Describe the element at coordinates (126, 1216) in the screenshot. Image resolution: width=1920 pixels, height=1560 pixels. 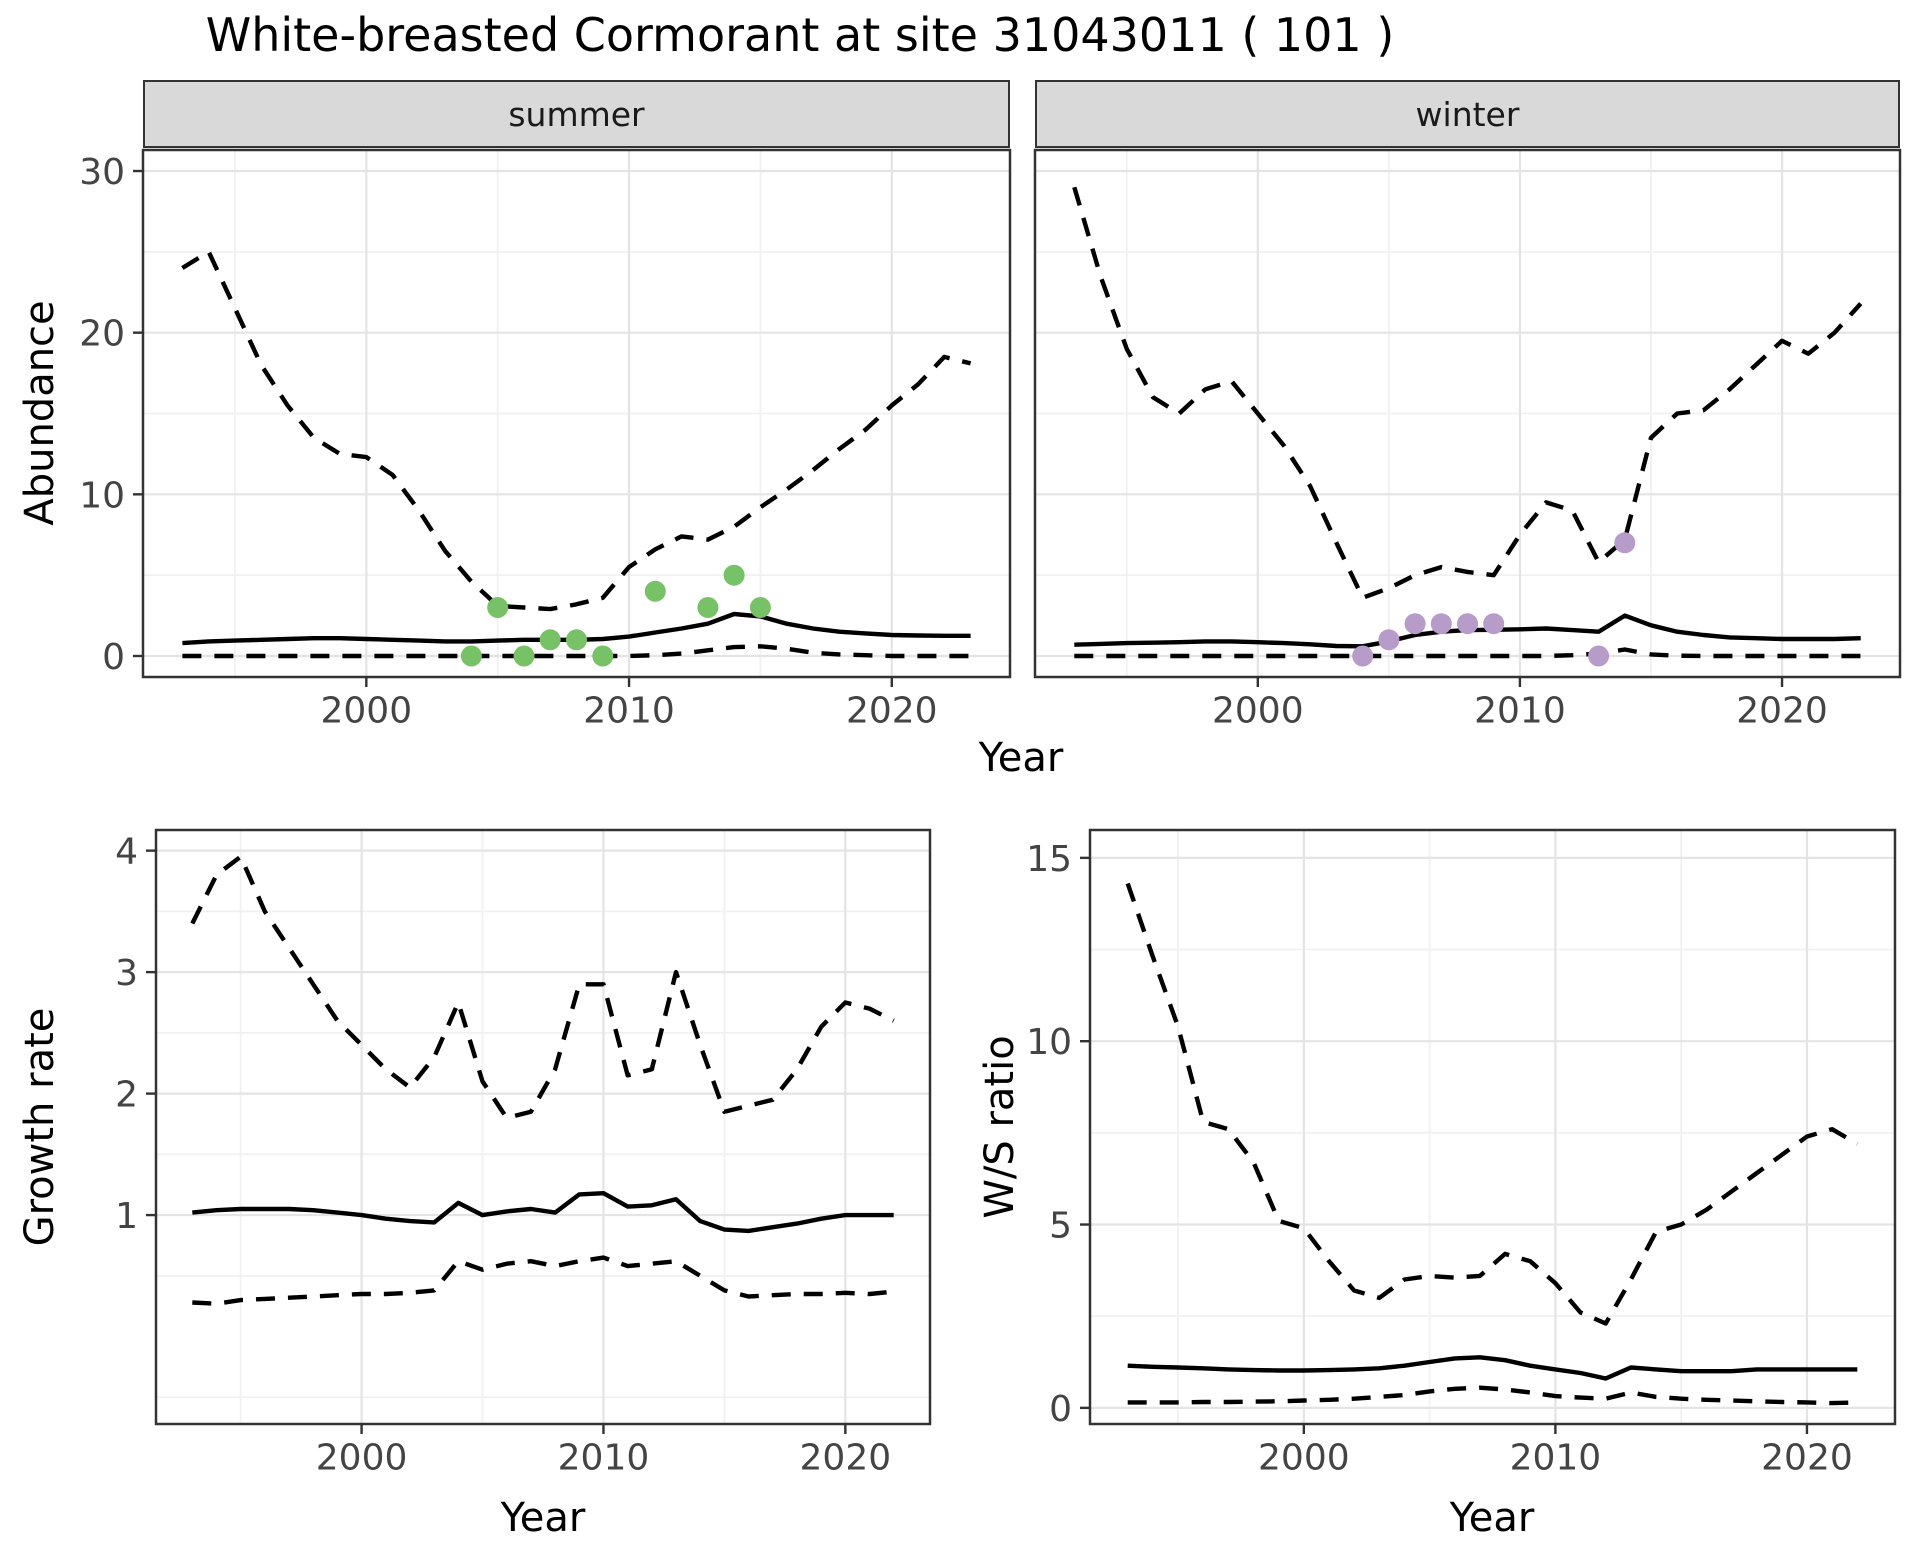
I see `y-tick-label: 1` at that location.